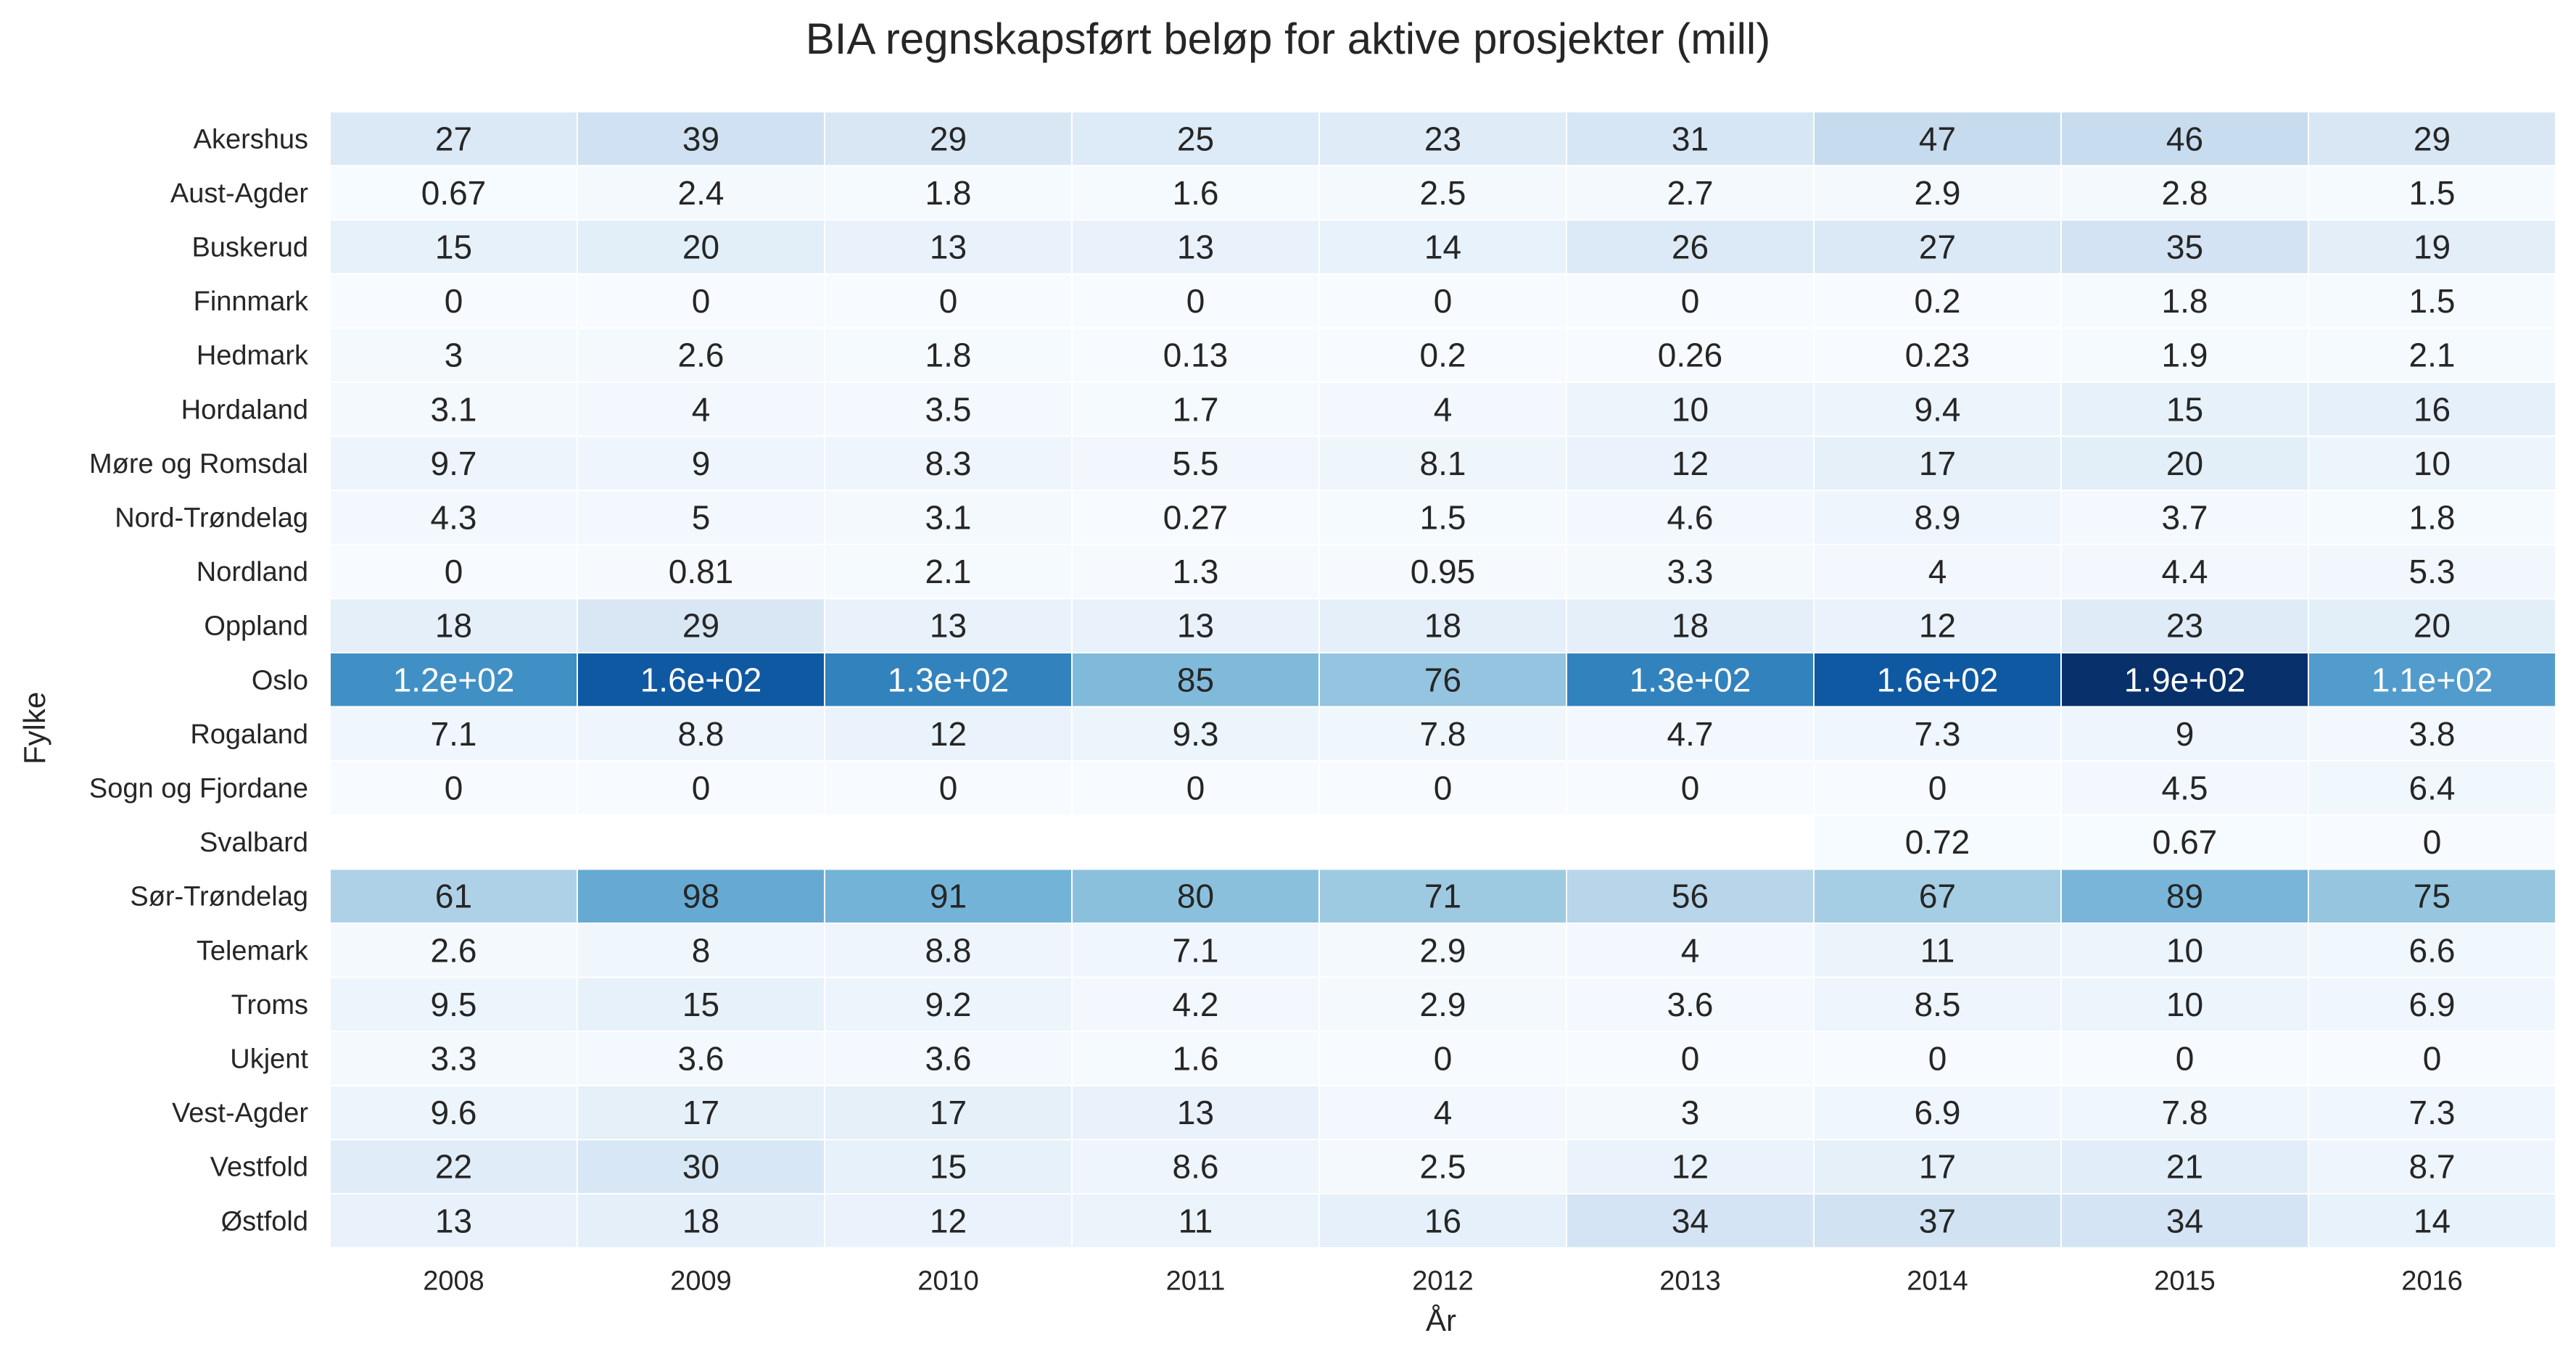  What do you see at coordinates (701, 1281) in the screenshot?
I see `x-tick-2009: 2009` at bounding box center [701, 1281].